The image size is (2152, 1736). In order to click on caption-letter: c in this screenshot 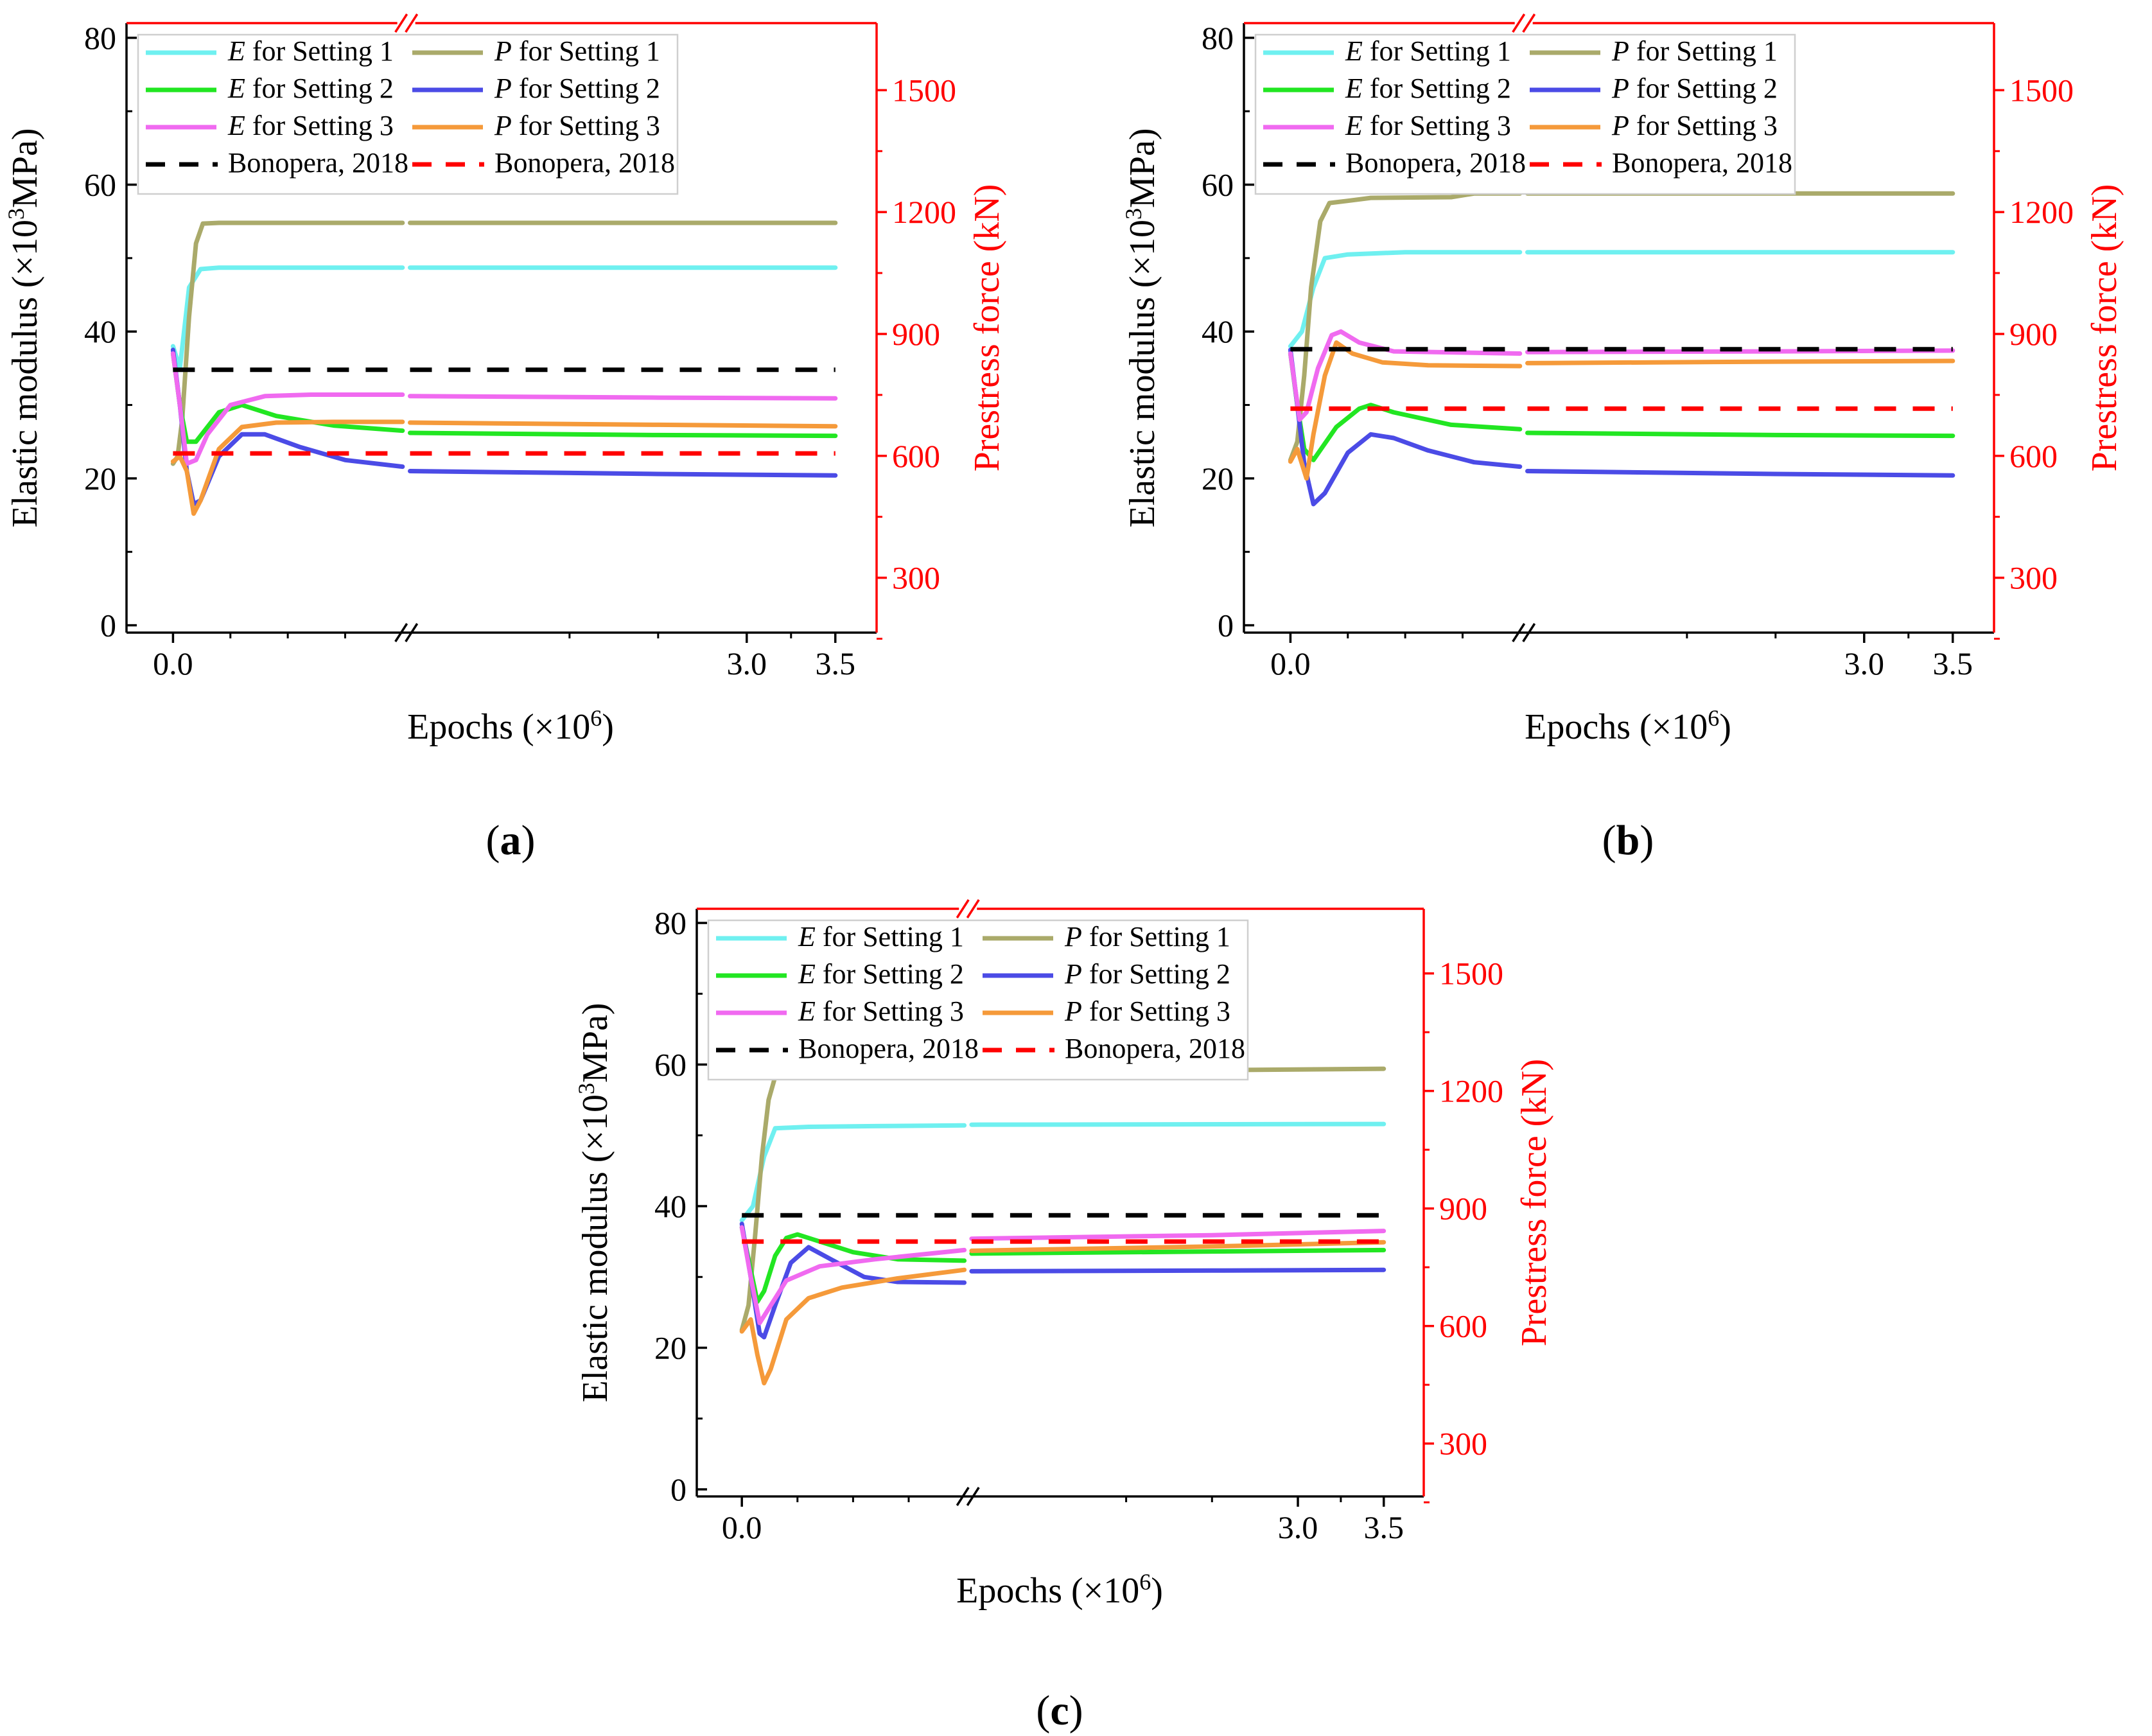, I will do `click(1059, 1710)`.